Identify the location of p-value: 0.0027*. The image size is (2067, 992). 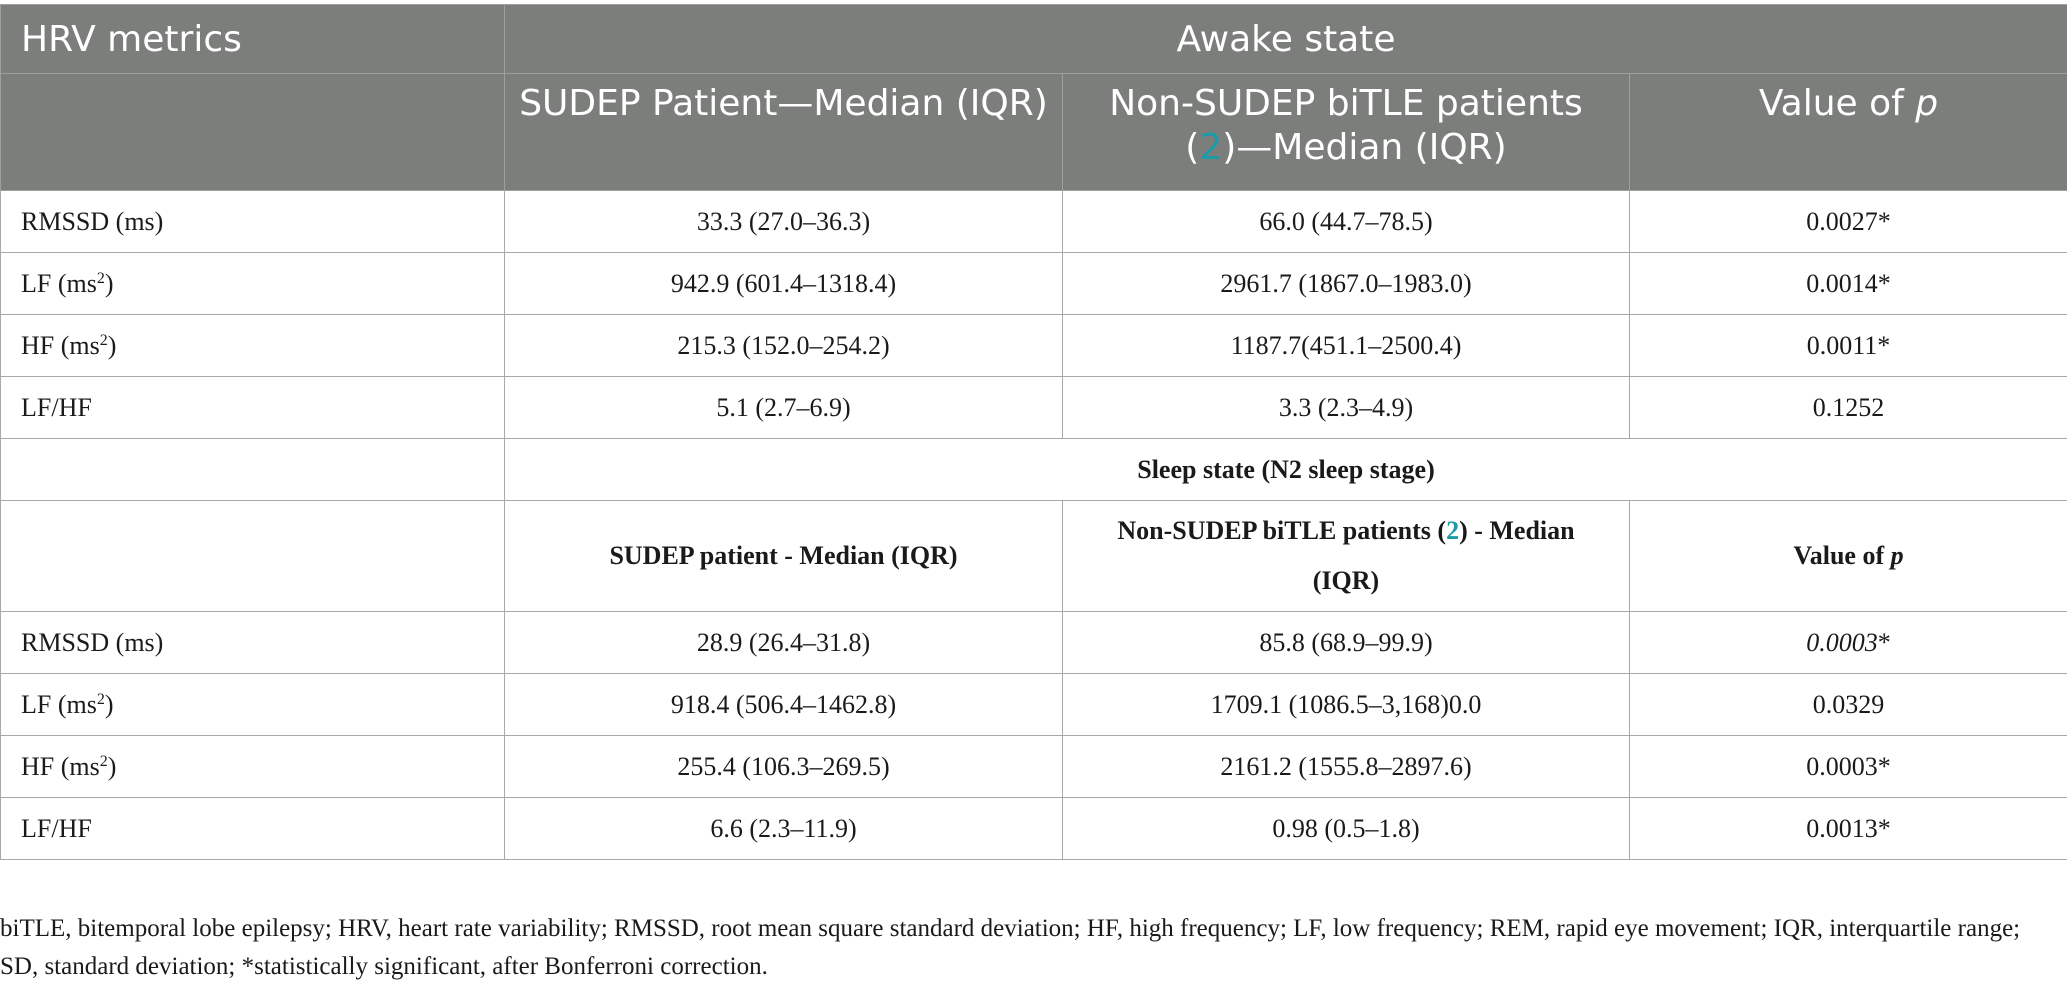
(1848, 221).